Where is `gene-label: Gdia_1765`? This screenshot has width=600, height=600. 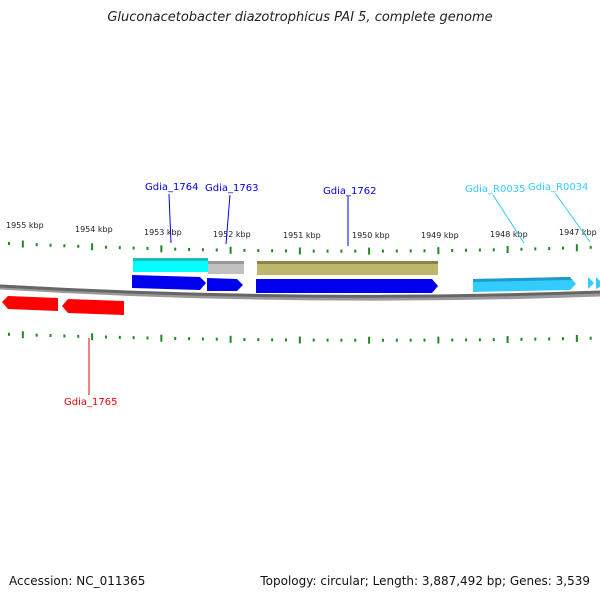 gene-label: Gdia_1765 is located at coordinates (90, 402).